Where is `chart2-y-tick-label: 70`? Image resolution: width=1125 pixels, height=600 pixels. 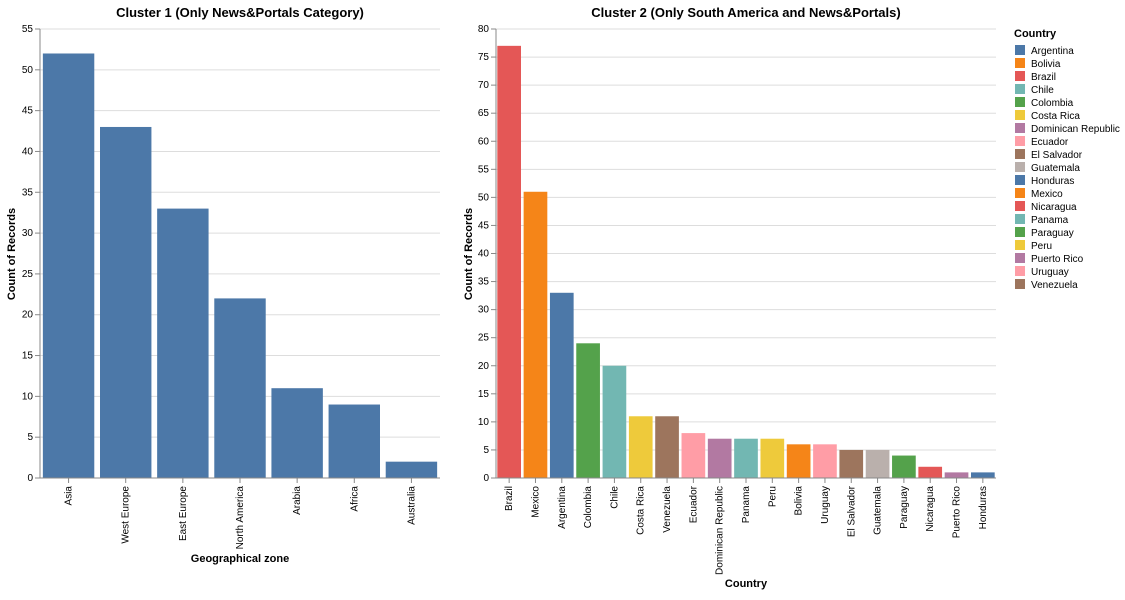 chart2-y-tick-label: 70 is located at coordinates (484, 85).